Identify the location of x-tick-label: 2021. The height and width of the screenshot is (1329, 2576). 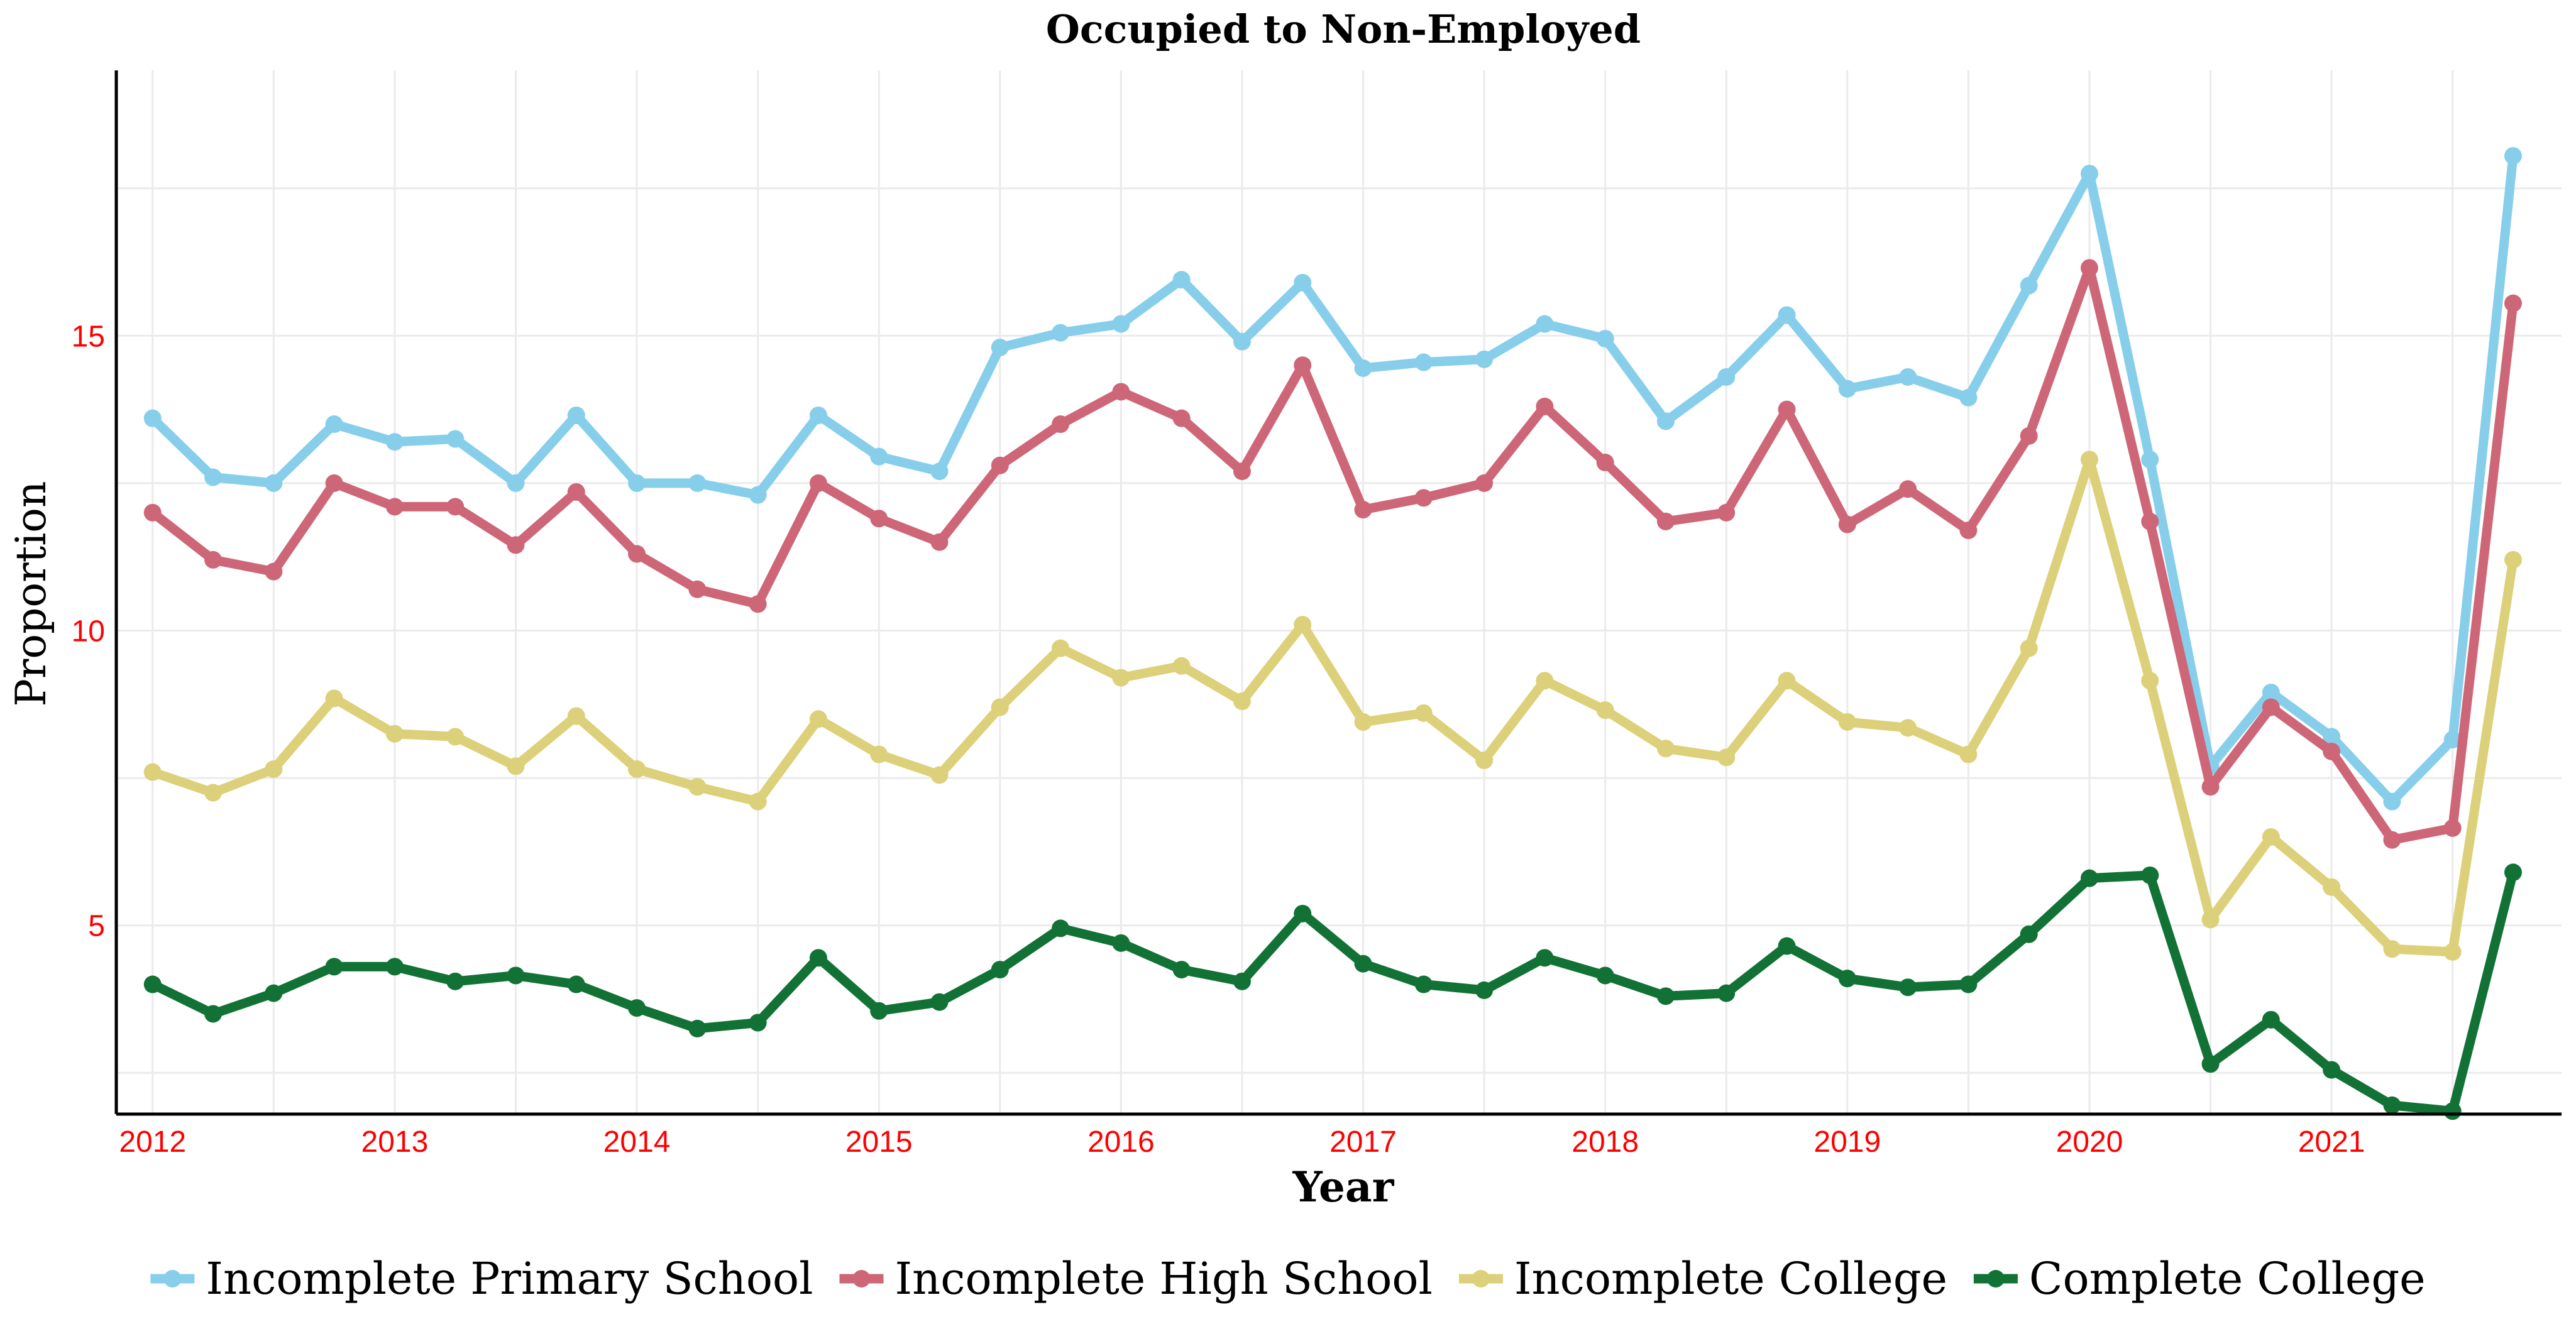
(2332, 1142).